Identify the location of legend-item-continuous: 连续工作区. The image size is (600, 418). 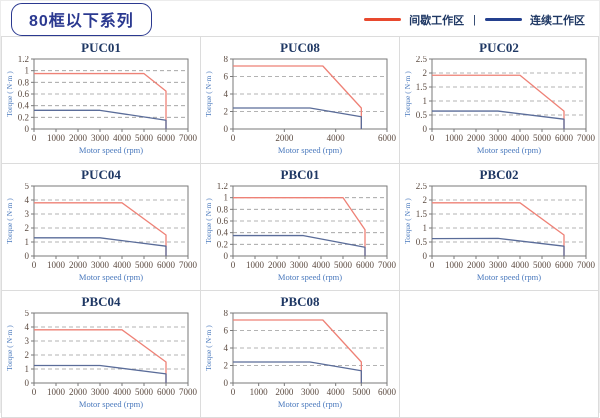
(535, 20).